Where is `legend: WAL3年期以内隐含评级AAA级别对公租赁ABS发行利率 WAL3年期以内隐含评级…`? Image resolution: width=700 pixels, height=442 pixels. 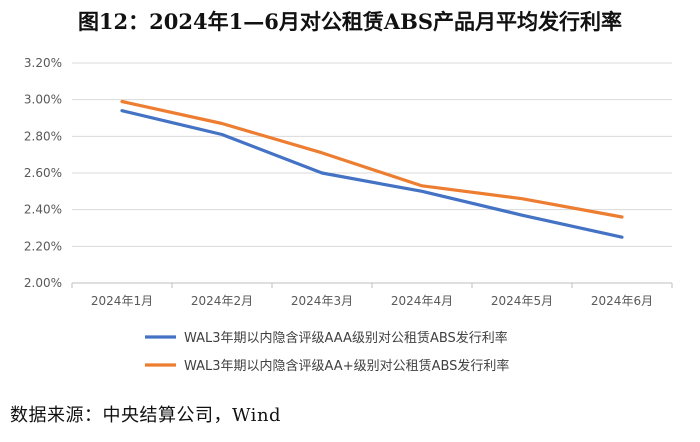 legend: WAL3年期以内隐含评级AAA级别对公租赁ABS发行利率 WAL3年期以内隐含评级… is located at coordinates (327, 352).